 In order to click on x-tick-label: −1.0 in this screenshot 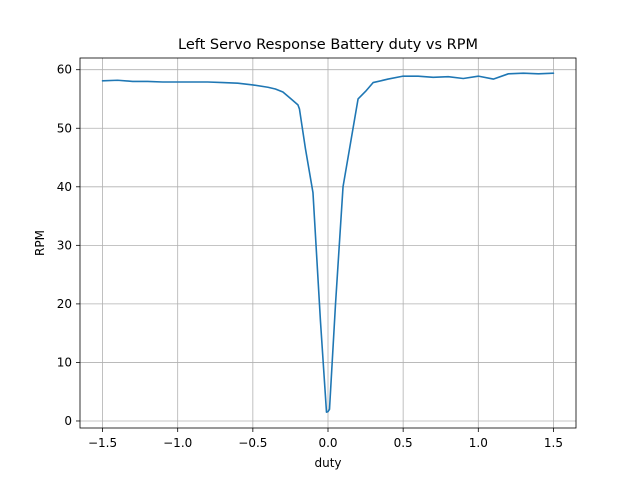, I will do `click(177, 443)`.